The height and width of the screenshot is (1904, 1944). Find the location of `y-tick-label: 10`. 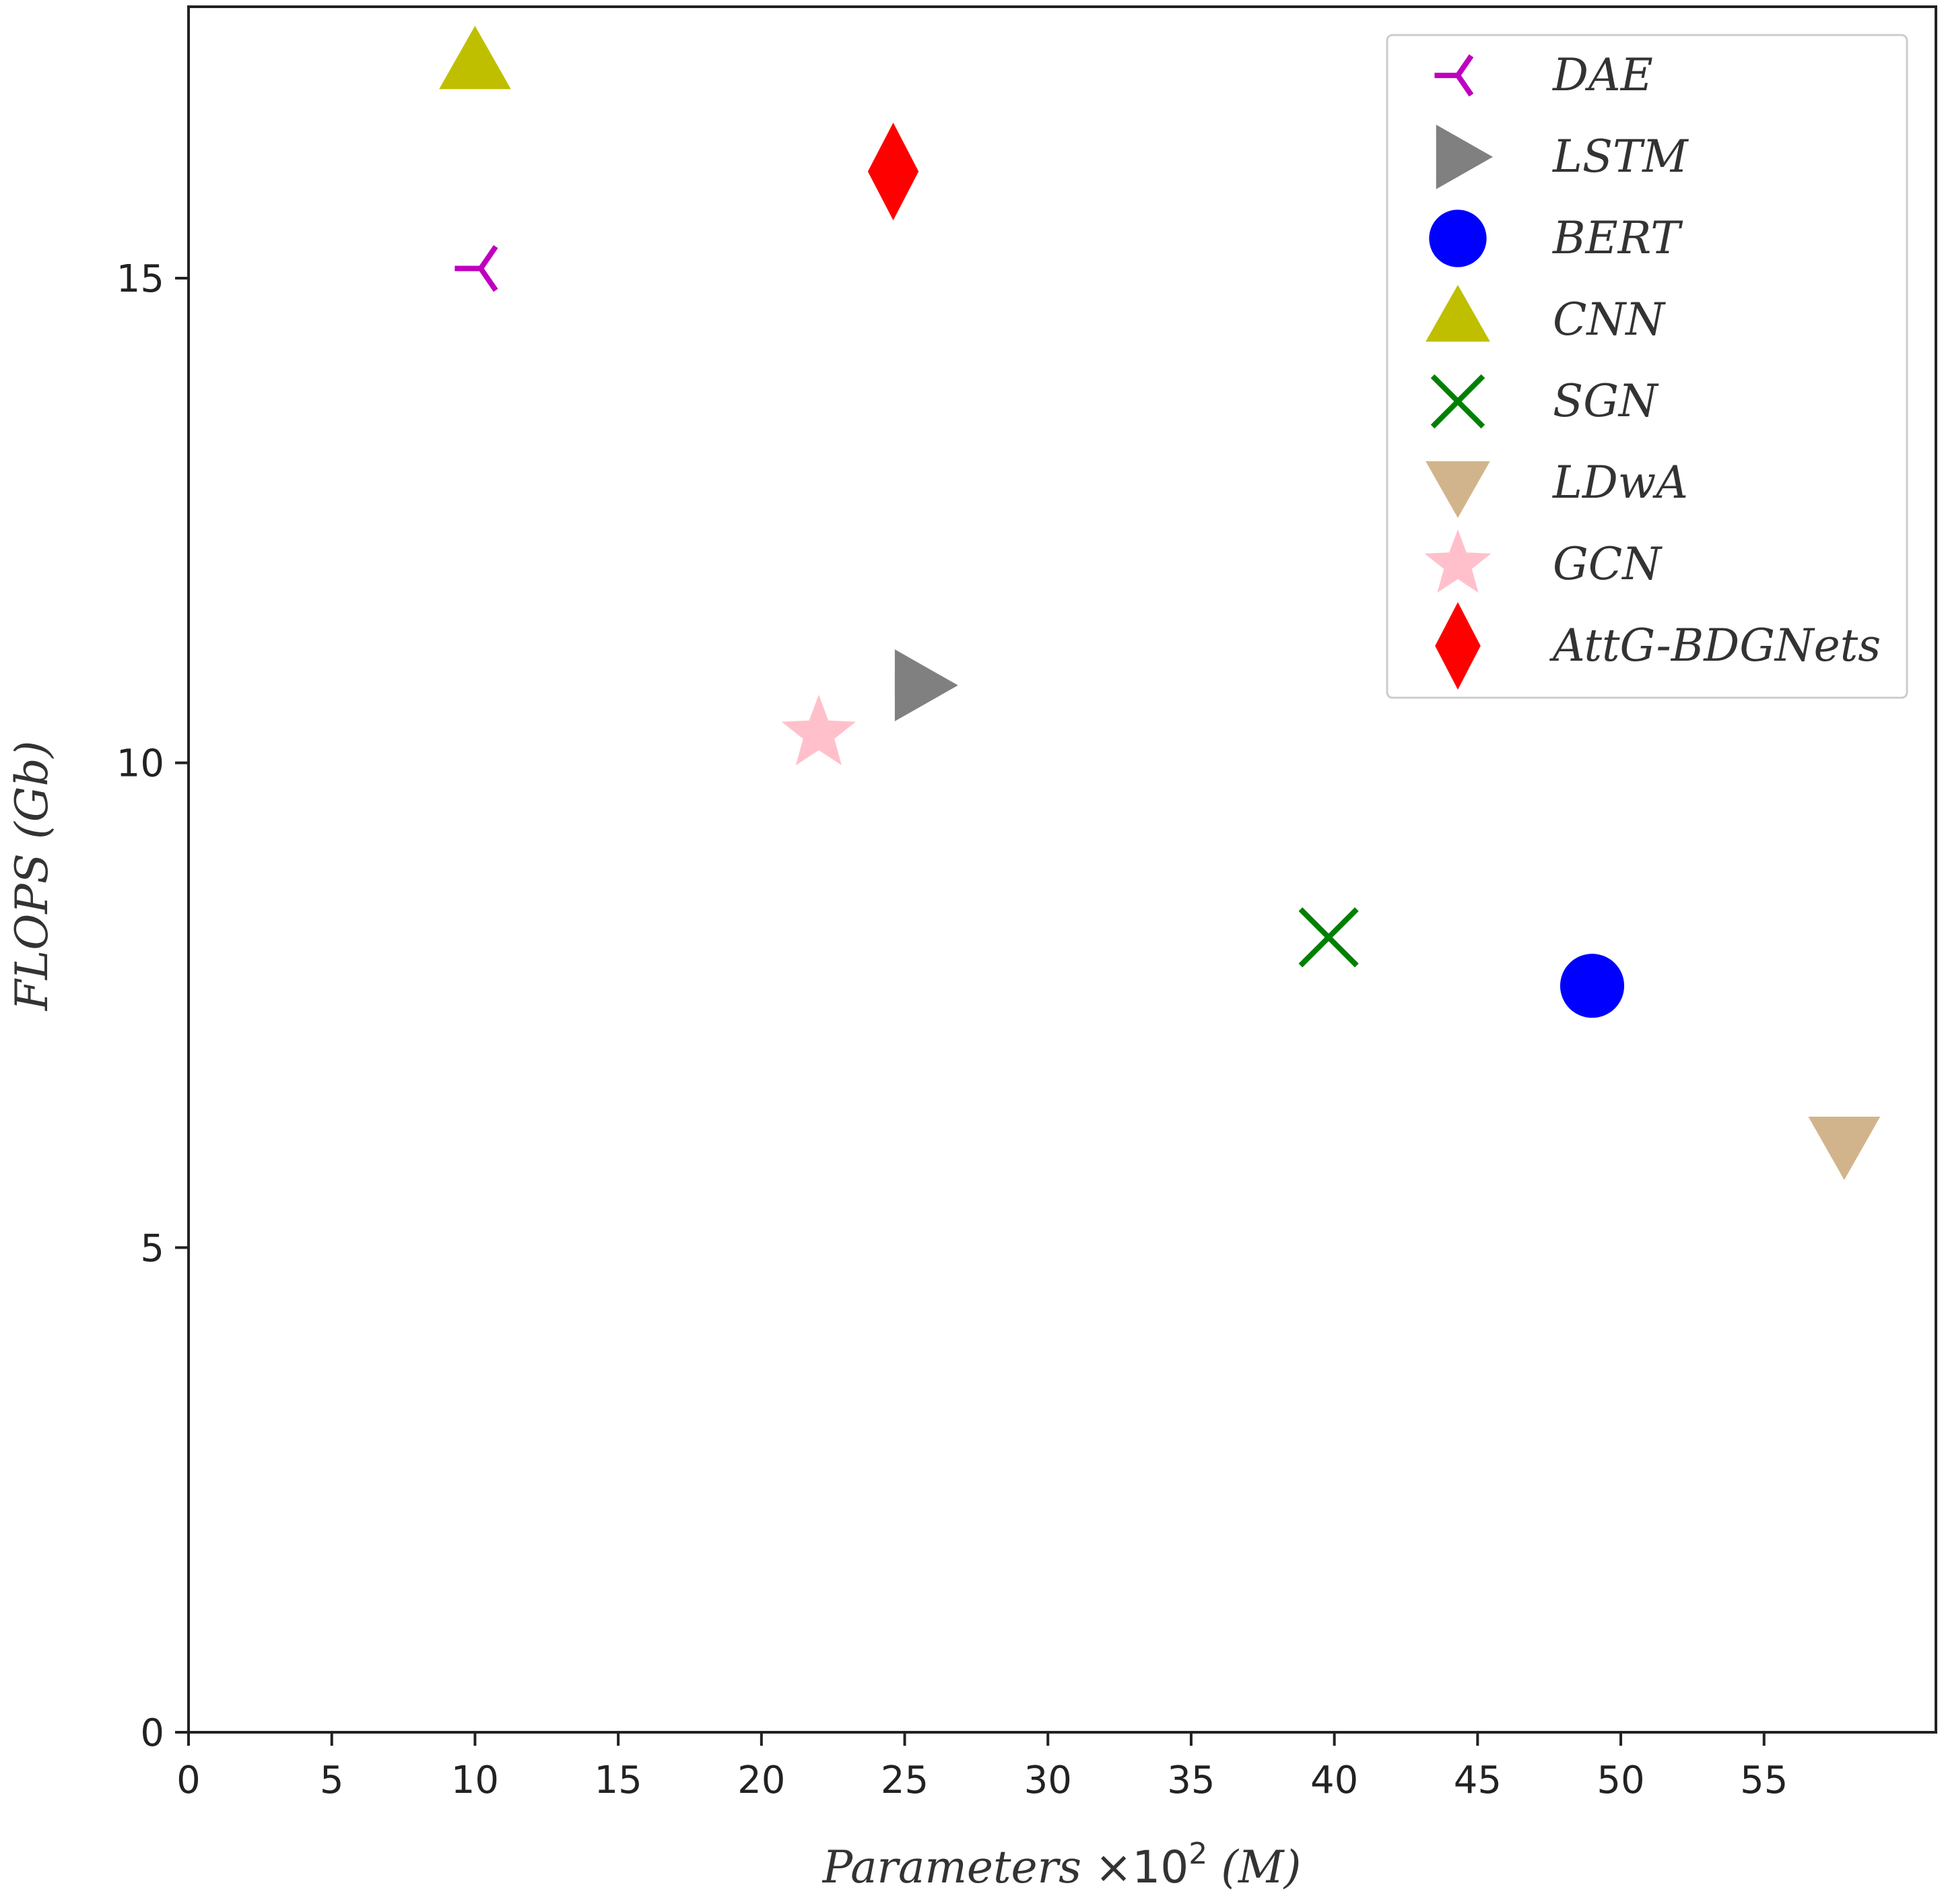

y-tick-label: 10 is located at coordinates (140, 764).